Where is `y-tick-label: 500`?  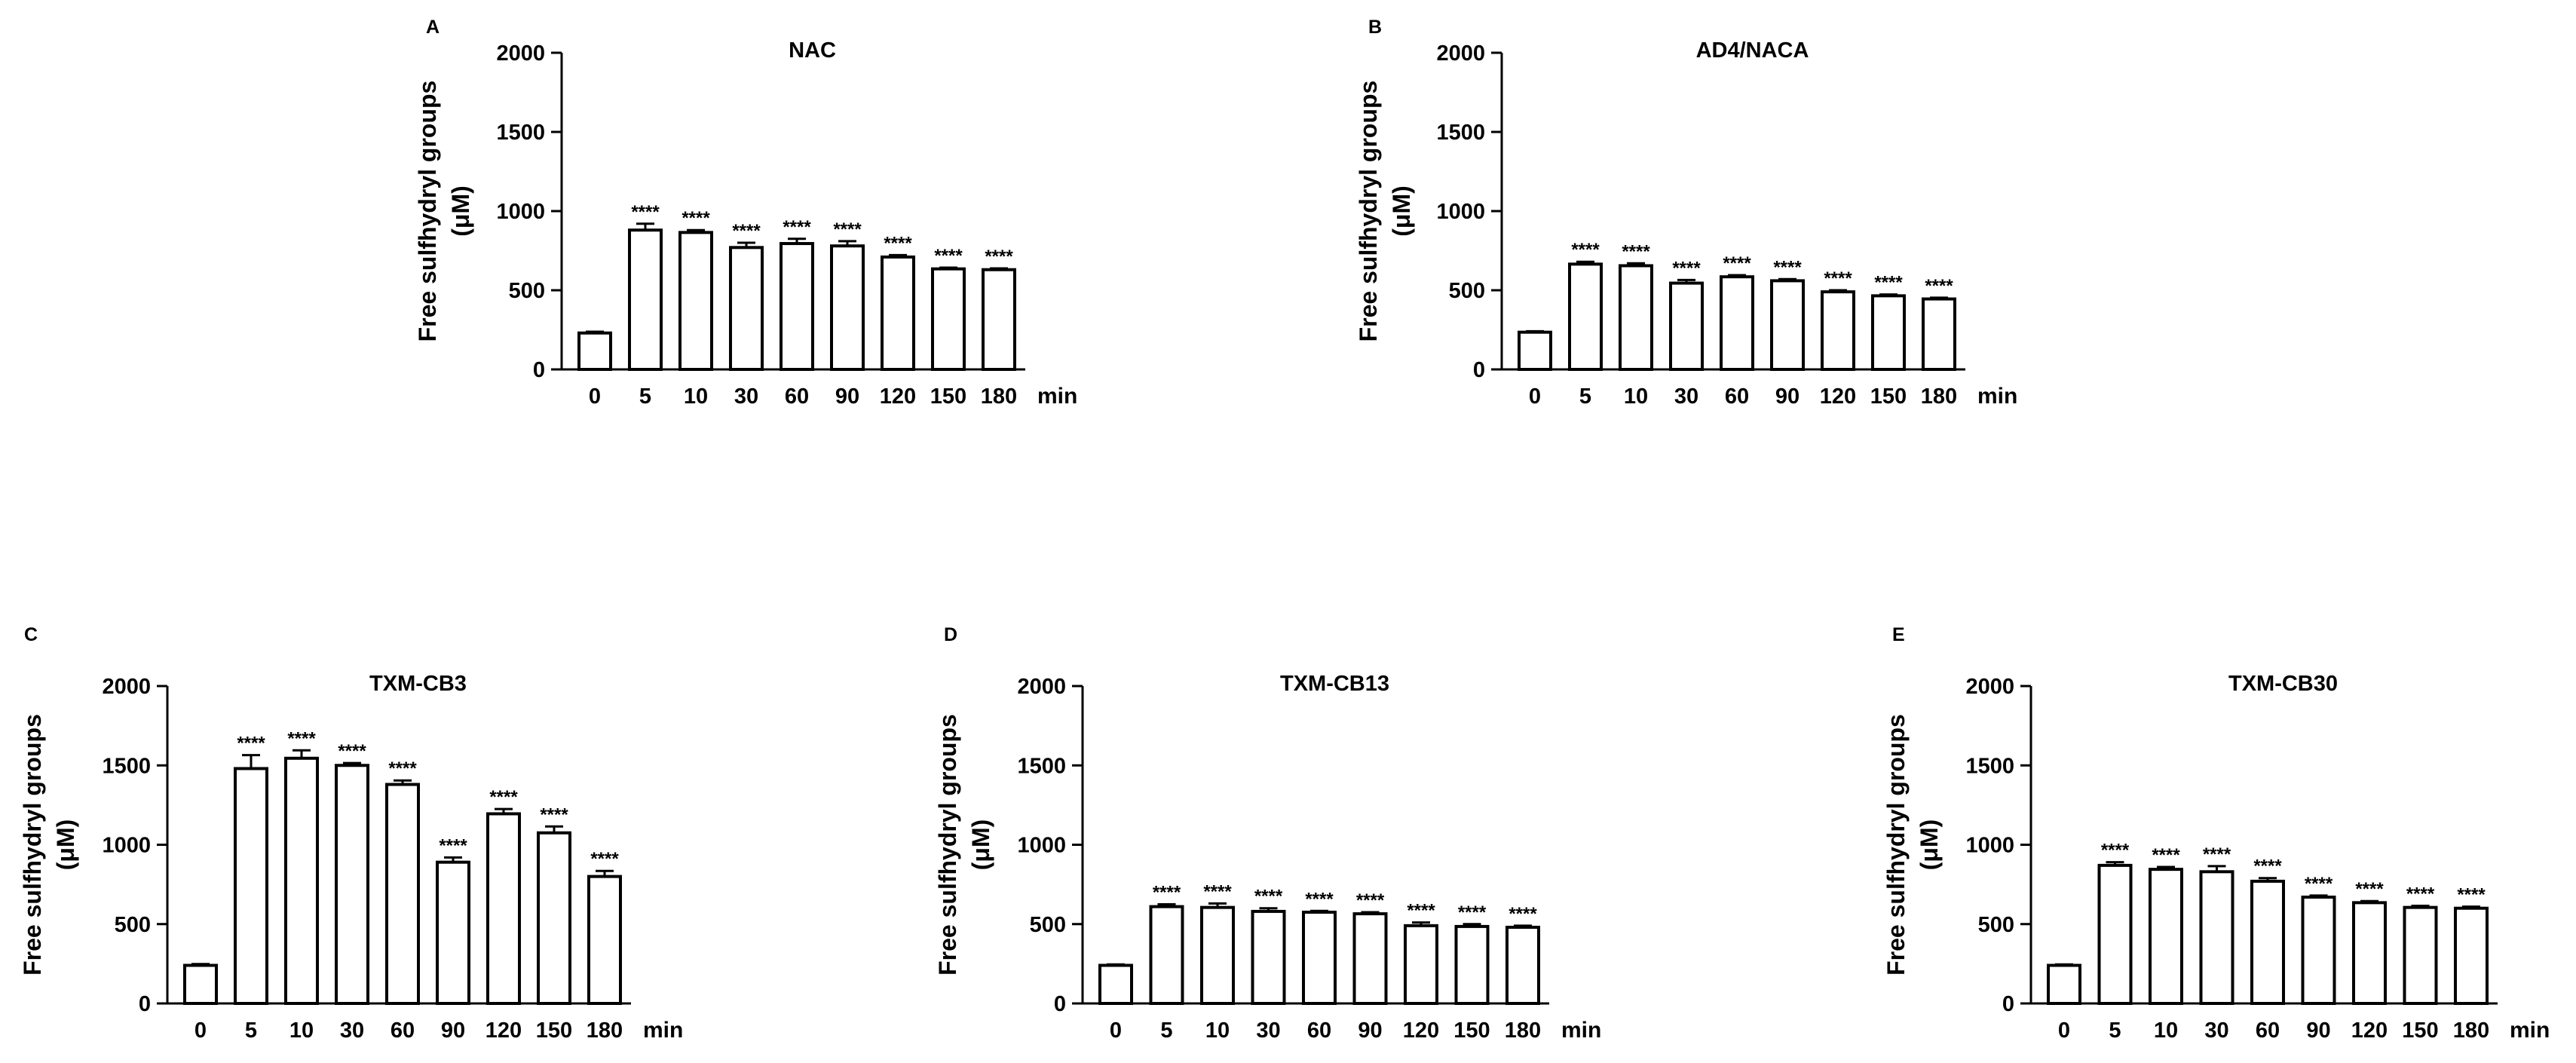
y-tick-label: 500 is located at coordinates (133, 925).